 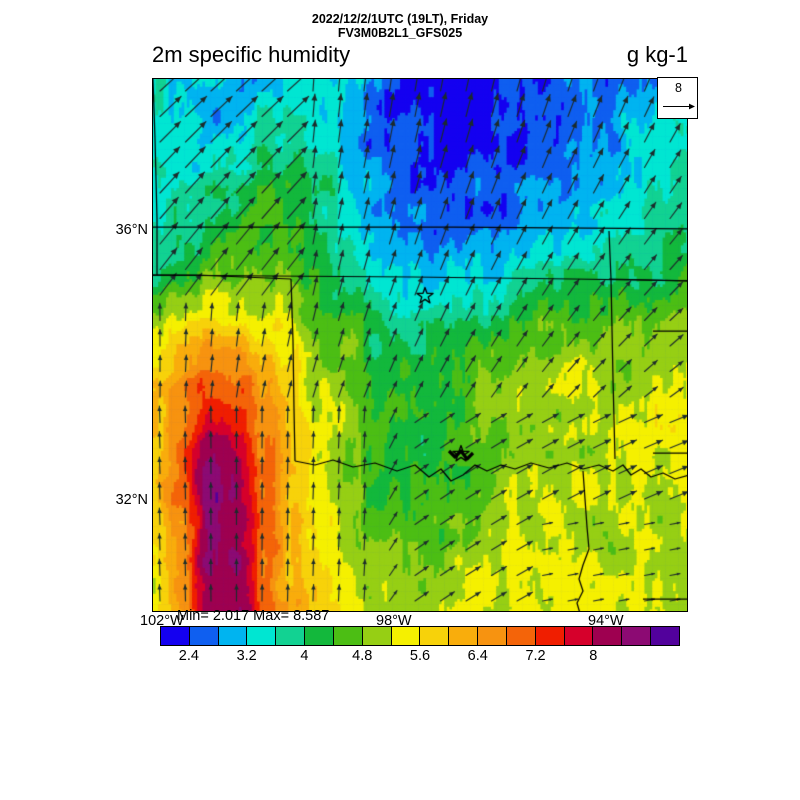 I want to click on lon-label-102w: 102°W, so click(x=162, y=621).